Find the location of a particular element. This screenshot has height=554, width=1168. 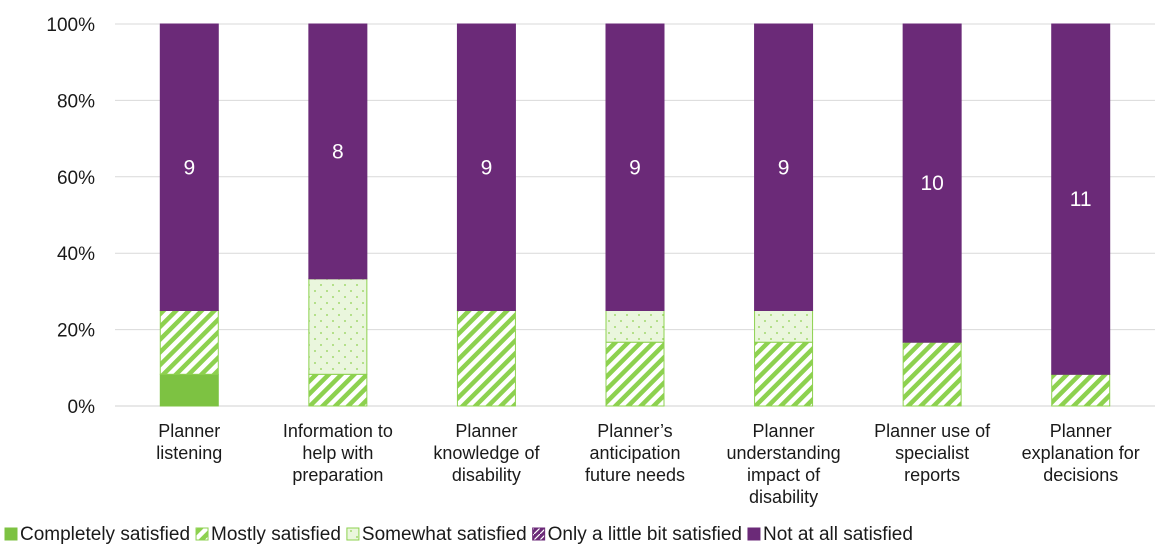

y-tick-label: 20% is located at coordinates (76, 331).